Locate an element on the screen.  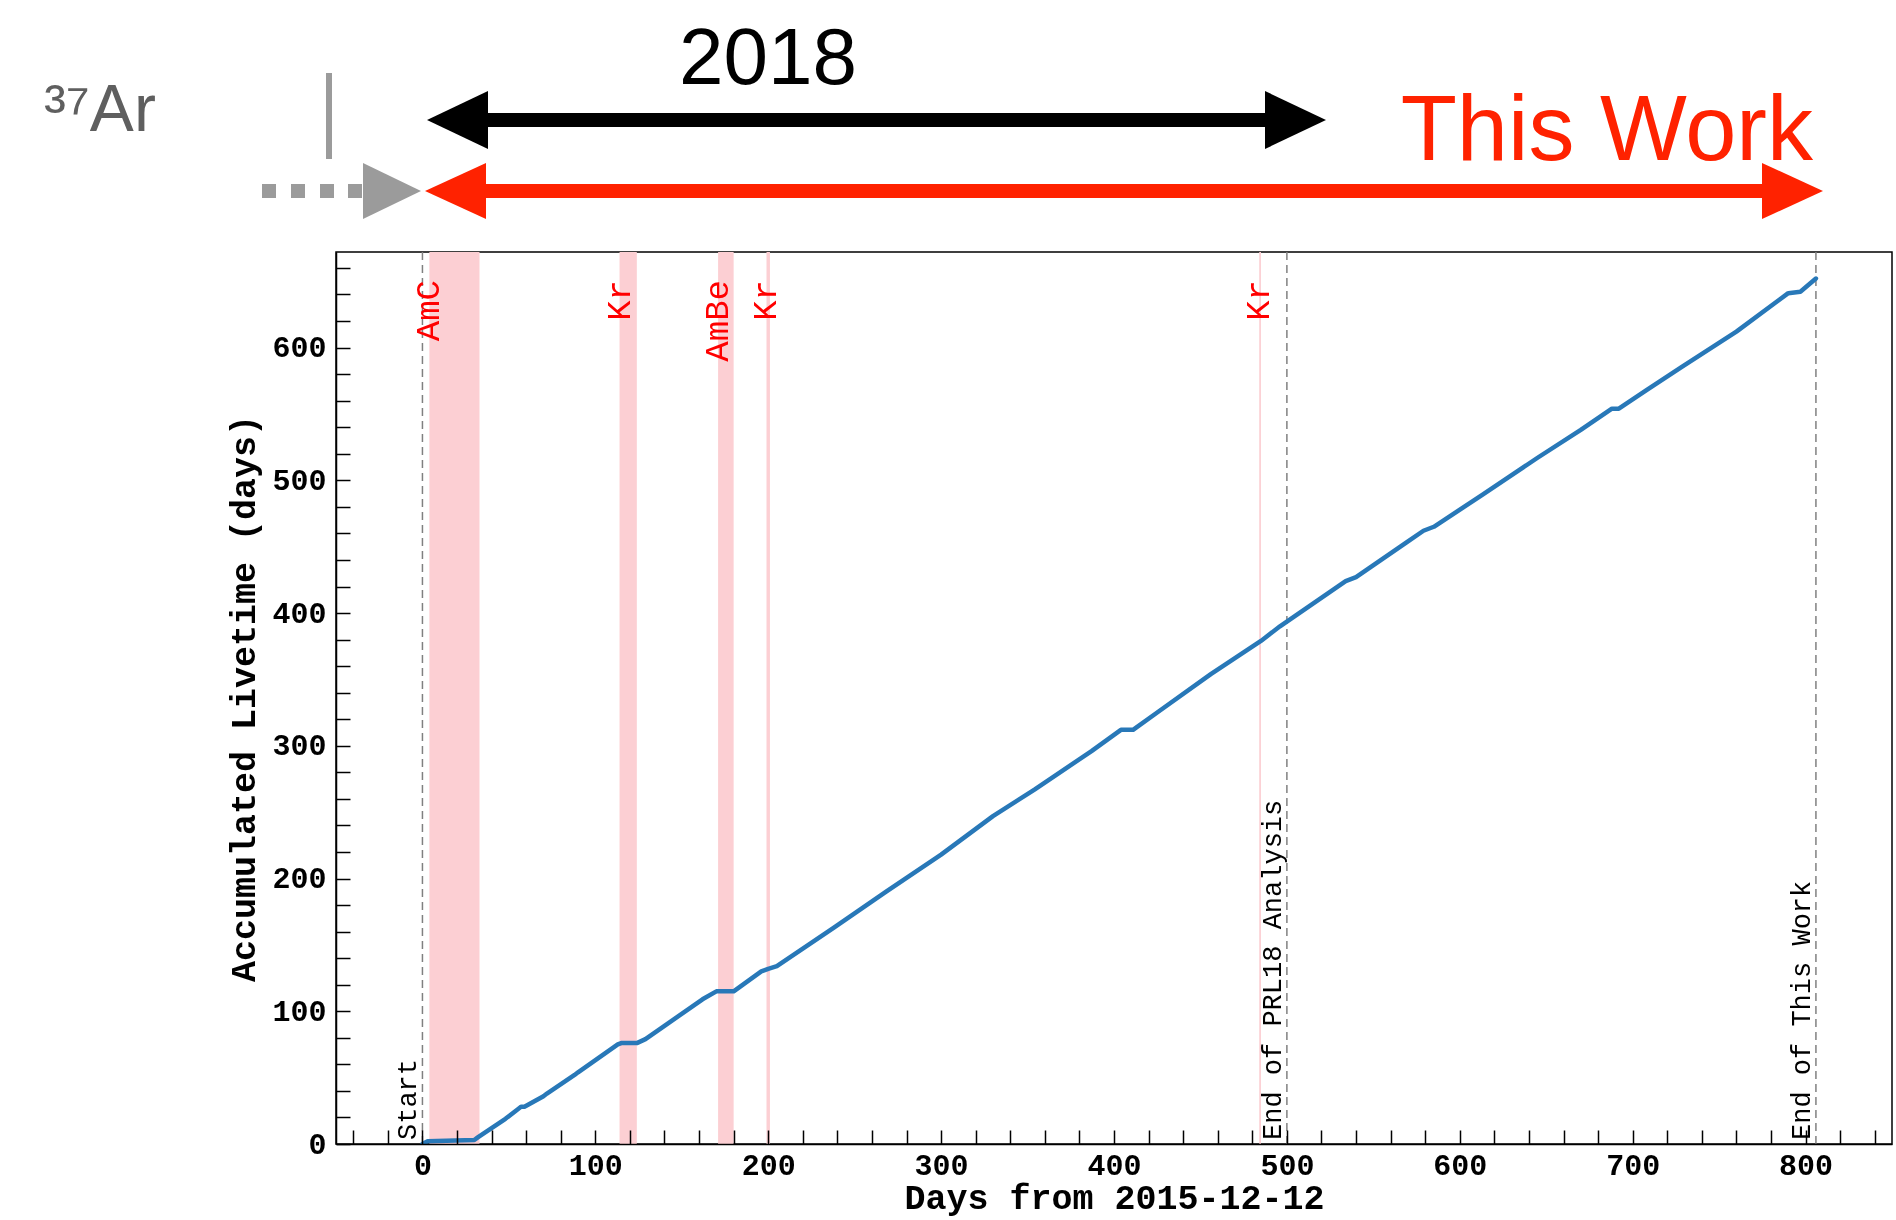
x-tick-label: 0 is located at coordinates (422, 1166).